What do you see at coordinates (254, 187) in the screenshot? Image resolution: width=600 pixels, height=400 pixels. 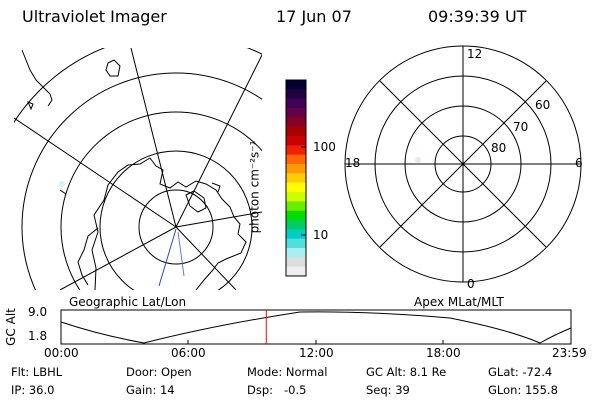 I see `colorbar-unit-label: photon cm⁻²s⁻¹` at bounding box center [254, 187].